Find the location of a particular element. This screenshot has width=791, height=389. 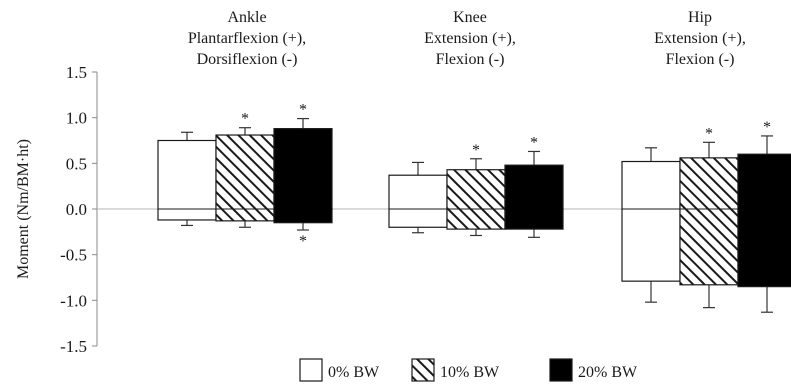

y-tick-label: -1.5 is located at coordinates (73, 346).